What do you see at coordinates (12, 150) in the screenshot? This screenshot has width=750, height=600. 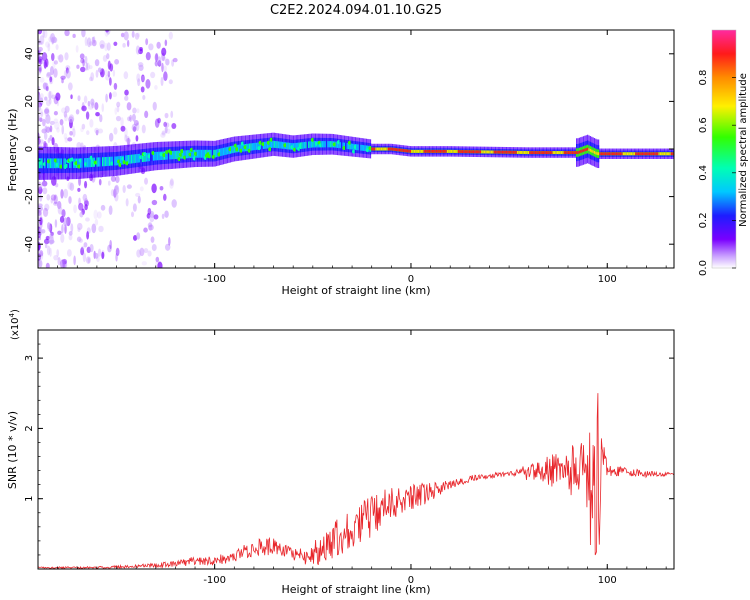 I see `spectrogram-y-label: Frequency (Hz)` at bounding box center [12, 150].